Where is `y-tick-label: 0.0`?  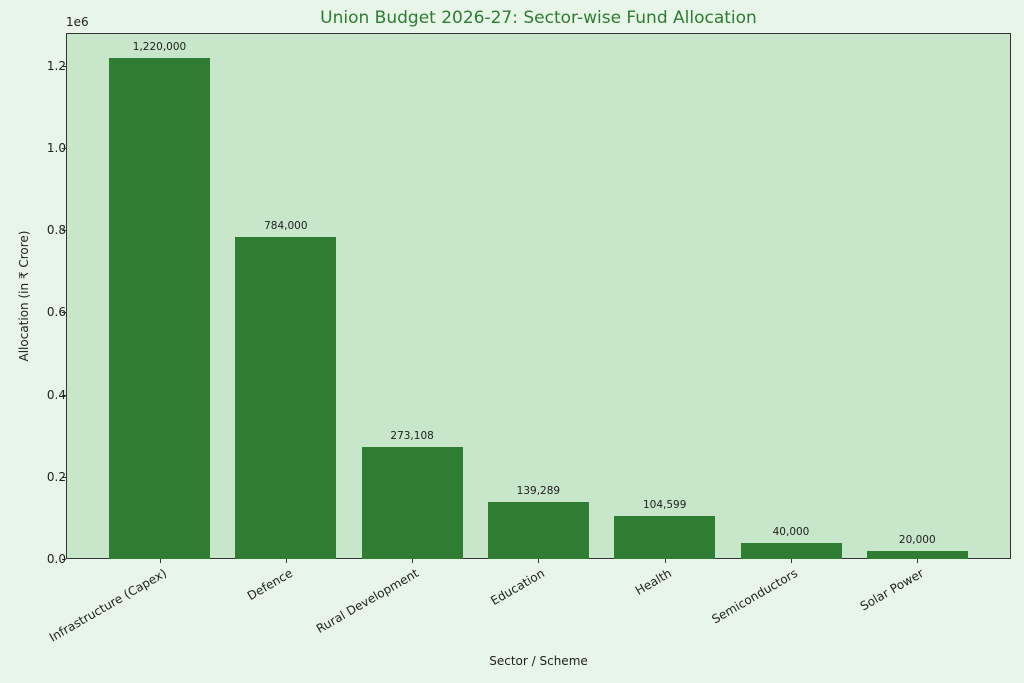
y-tick-label: 0.0 is located at coordinates (56, 559).